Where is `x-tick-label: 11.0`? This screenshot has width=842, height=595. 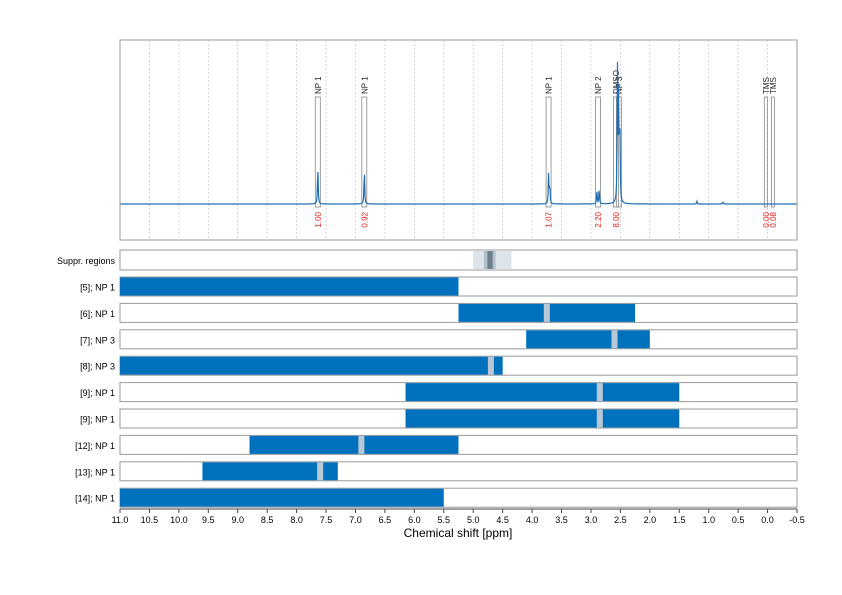 x-tick-label: 11.0 is located at coordinates (120, 520).